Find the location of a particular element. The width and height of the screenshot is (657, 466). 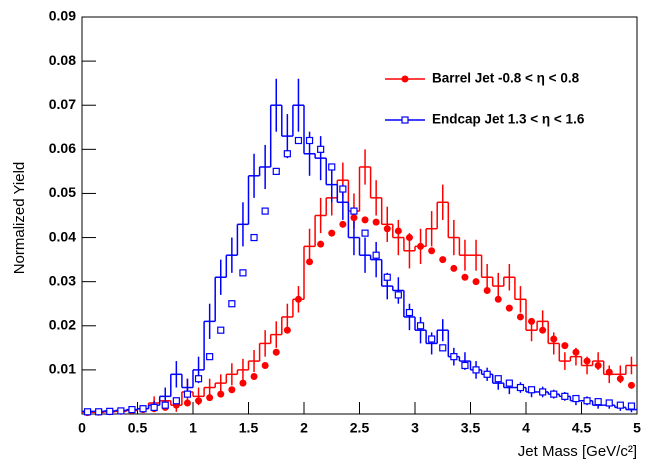

x-tick-label: 3.5 is located at coordinates (471, 428).